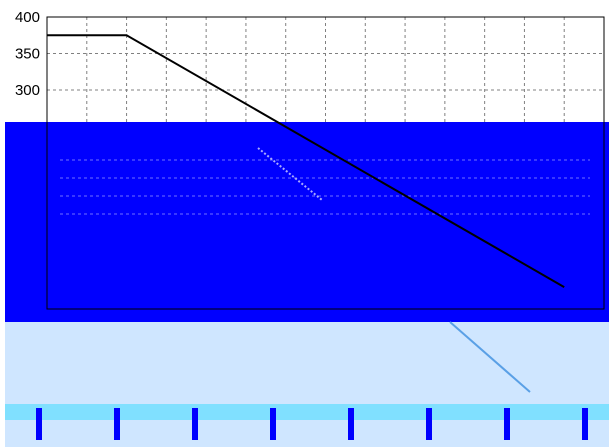 This screenshot has width=609, height=447. Describe the element at coordinates (27, 17) in the screenshot. I see `y-tick-label: 400` at that location.